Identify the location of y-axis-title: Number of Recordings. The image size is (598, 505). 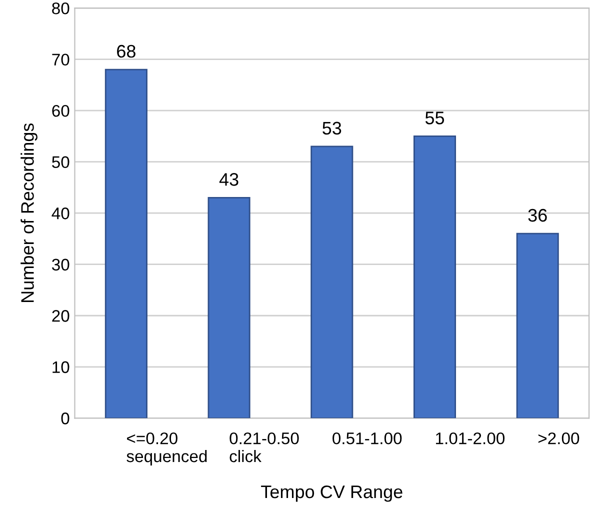
(29, 212).